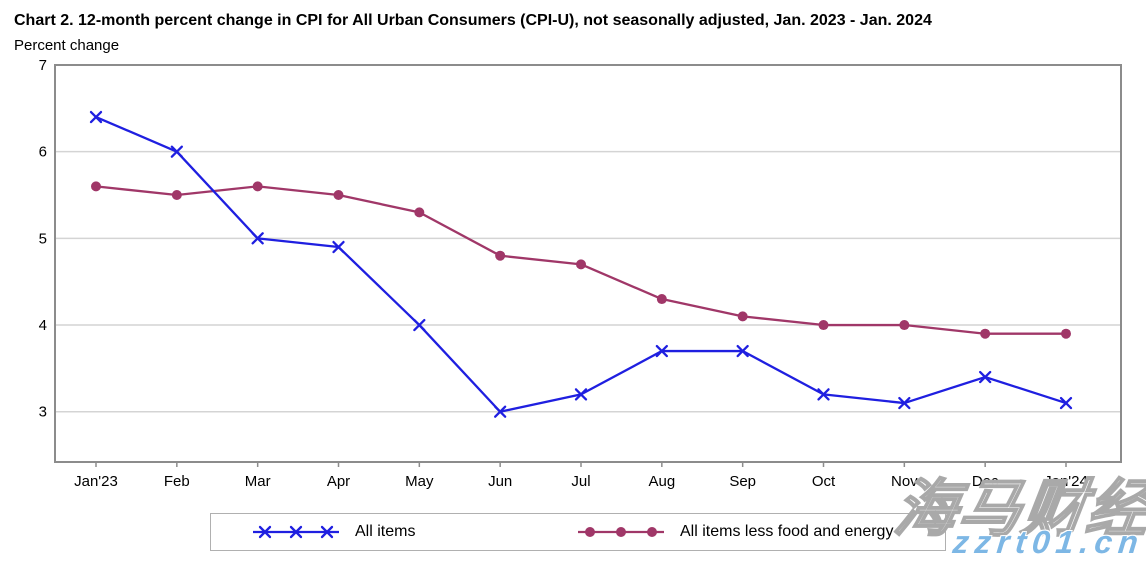 Image resolution: width=1146 pixels, height=565 pixels. What do you see at coordinates (621, 532) in the screenshot?
I see `legend-sample-core-icon` at bounding box center [621, 532].